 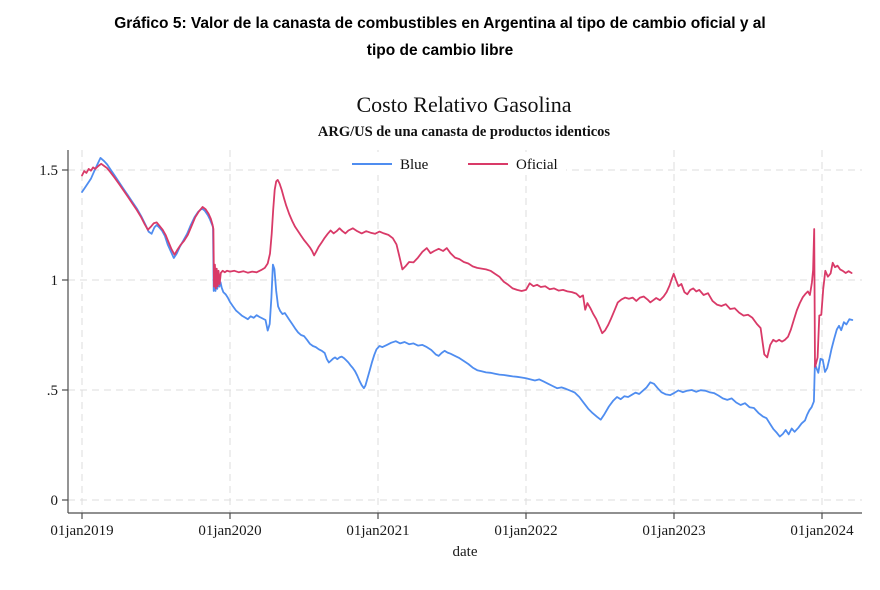 I want to click on x-tick-label: 01jan2019, so click(x=81, y=531).